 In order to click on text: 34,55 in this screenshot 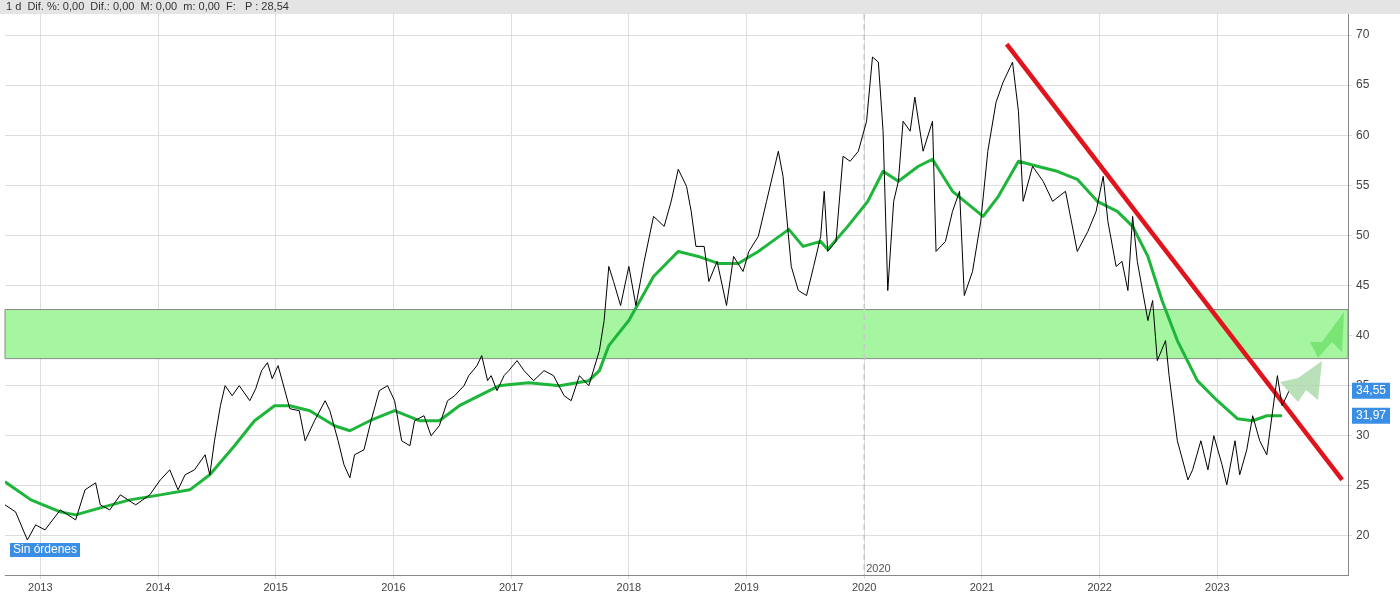, I will do `click(1371, 389)`.